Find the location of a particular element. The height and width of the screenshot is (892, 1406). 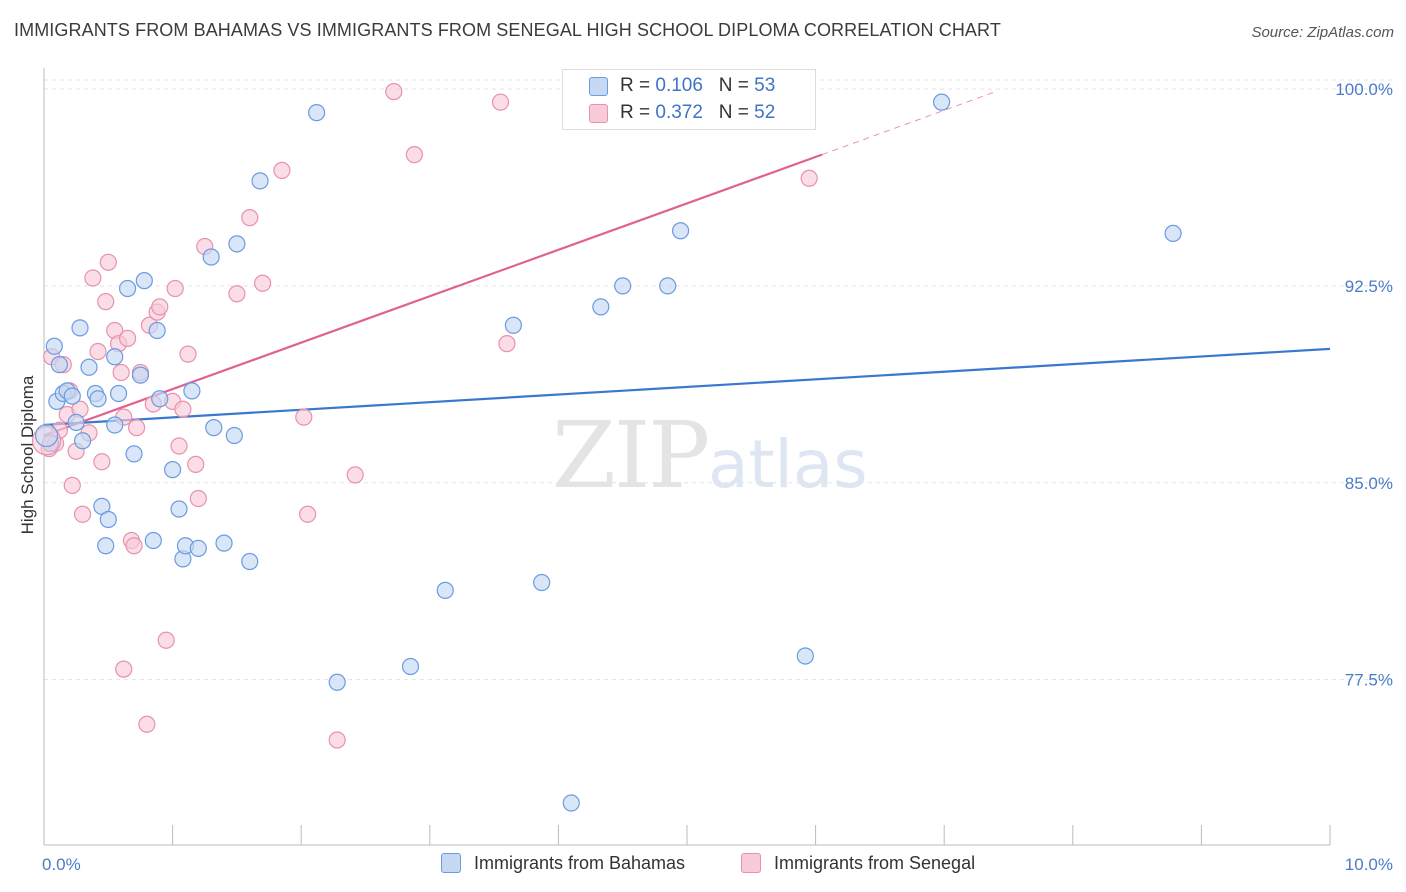

y-tick-label: 100.0% is located at coordinates (1364, 89).